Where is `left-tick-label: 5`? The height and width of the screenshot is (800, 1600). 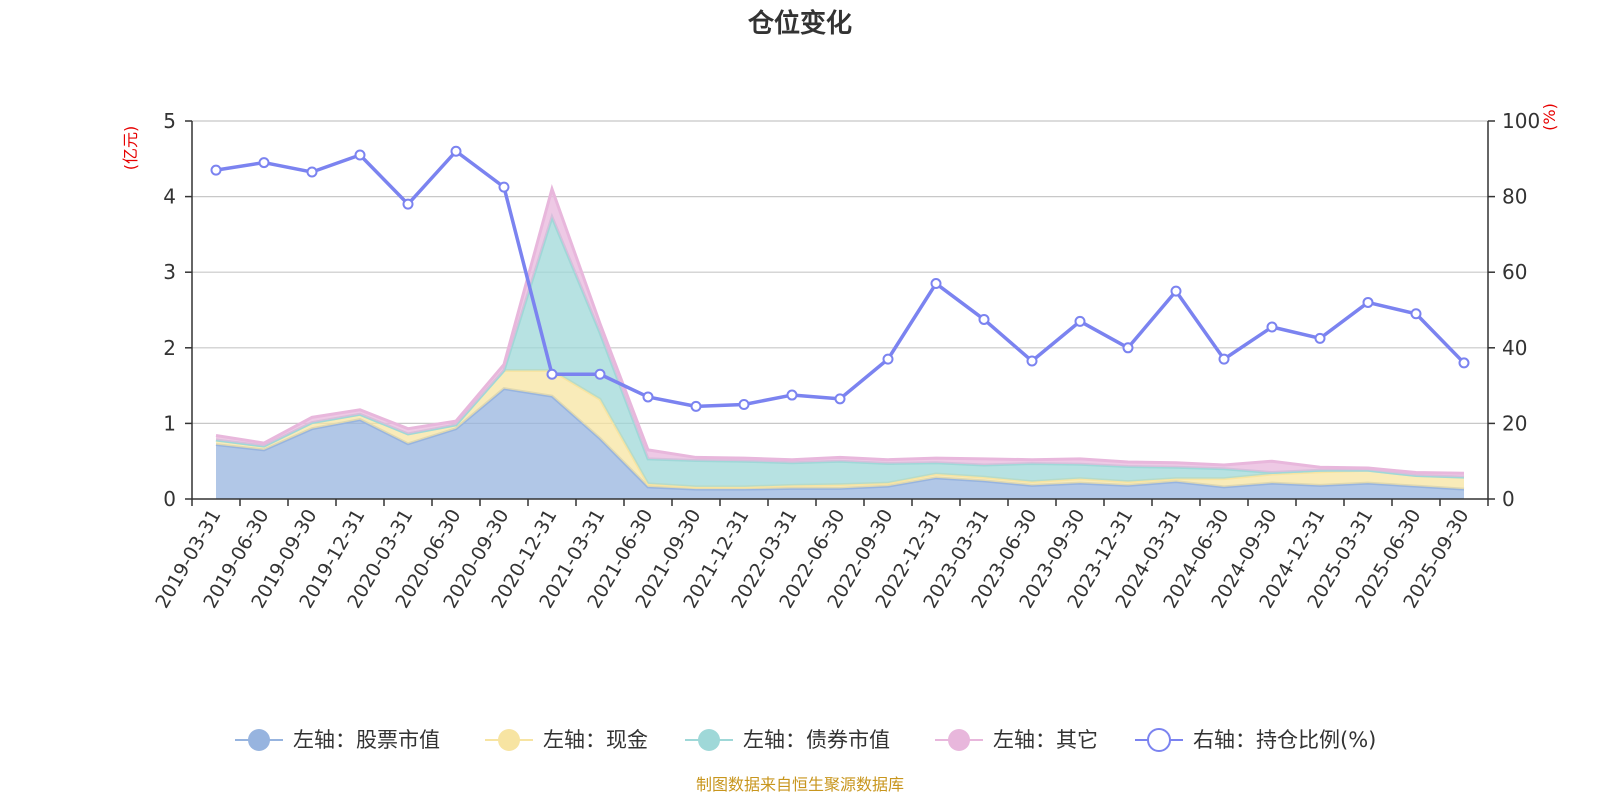
left-tick-label: 5 is located at coordinates (169, 121).